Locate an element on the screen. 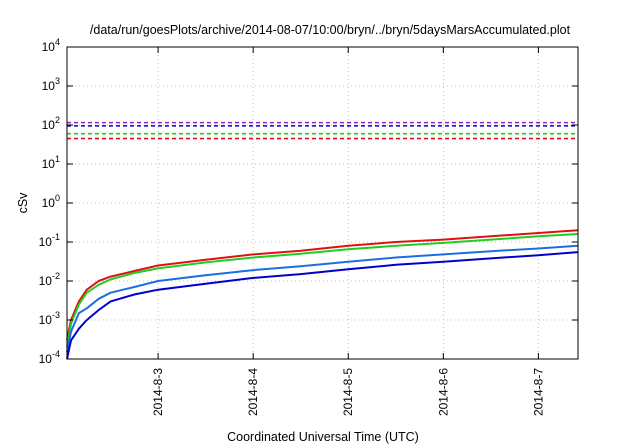 Image resolution: width=640 pixels, height=448 pixels. reference-lines is located at coordinates (322, 130).